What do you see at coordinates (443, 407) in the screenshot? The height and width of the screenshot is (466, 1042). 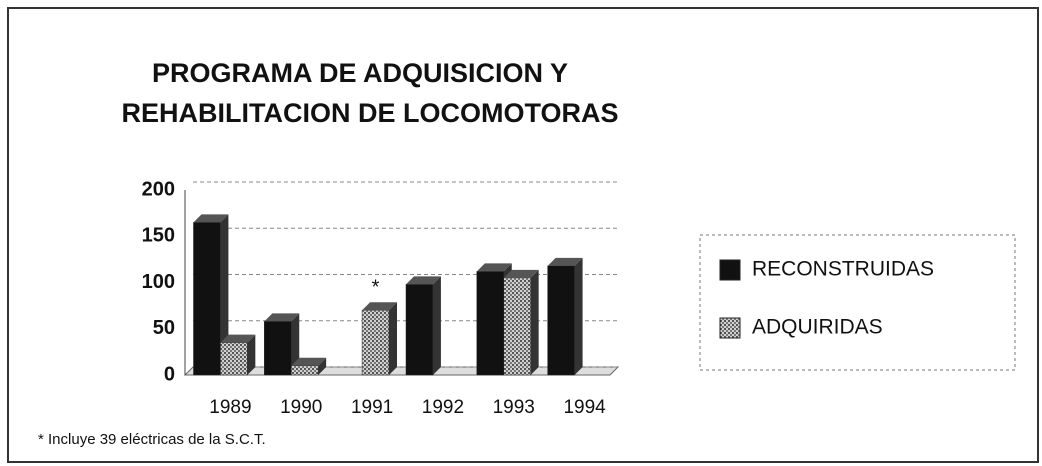 I see `x-tick-label: 1992` at bounding box center [443, 407].